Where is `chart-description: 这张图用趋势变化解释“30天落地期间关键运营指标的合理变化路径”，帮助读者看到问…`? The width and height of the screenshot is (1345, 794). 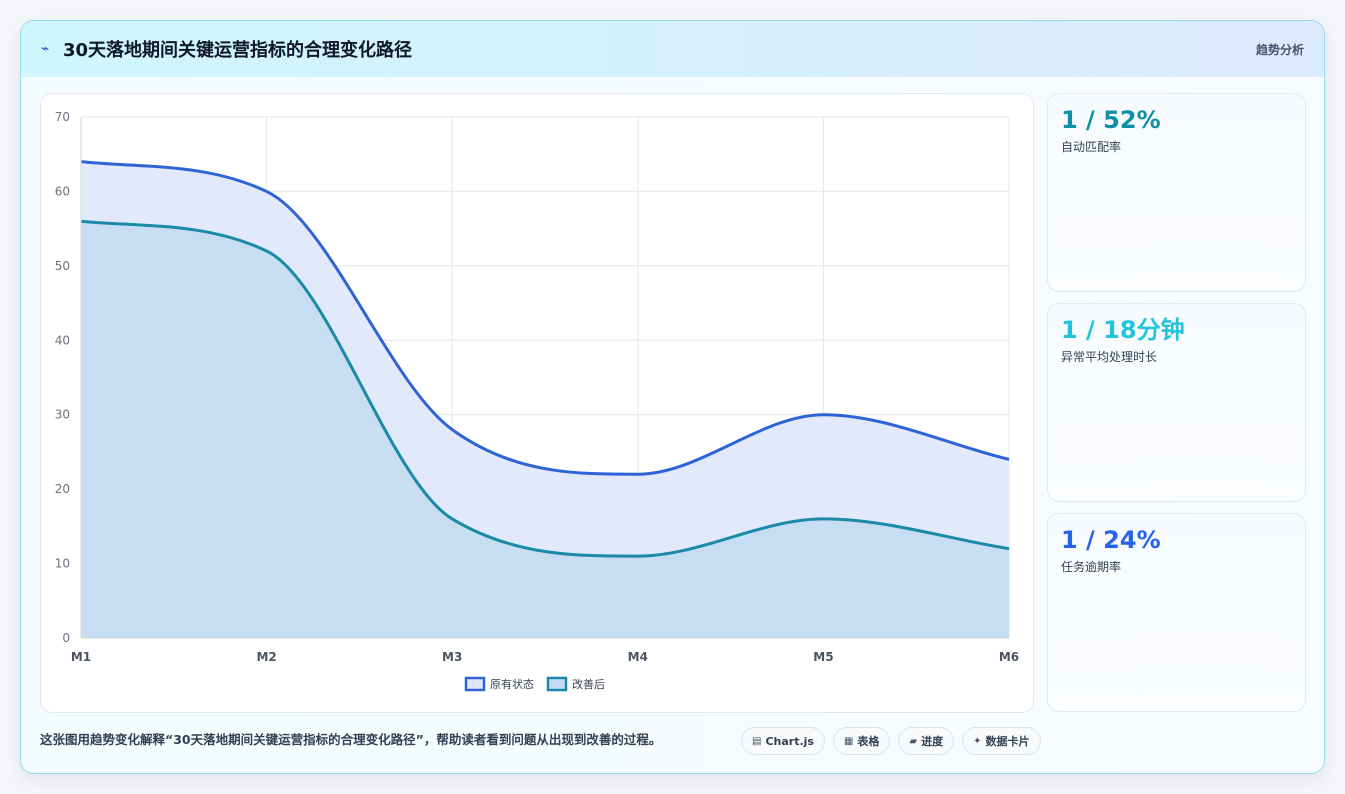 chart-description: 这张图用趋势变化解释“30天落地期间关键运营指标的合理变化路径”，帮助读者看到问… is located at coordinates (351, 739).